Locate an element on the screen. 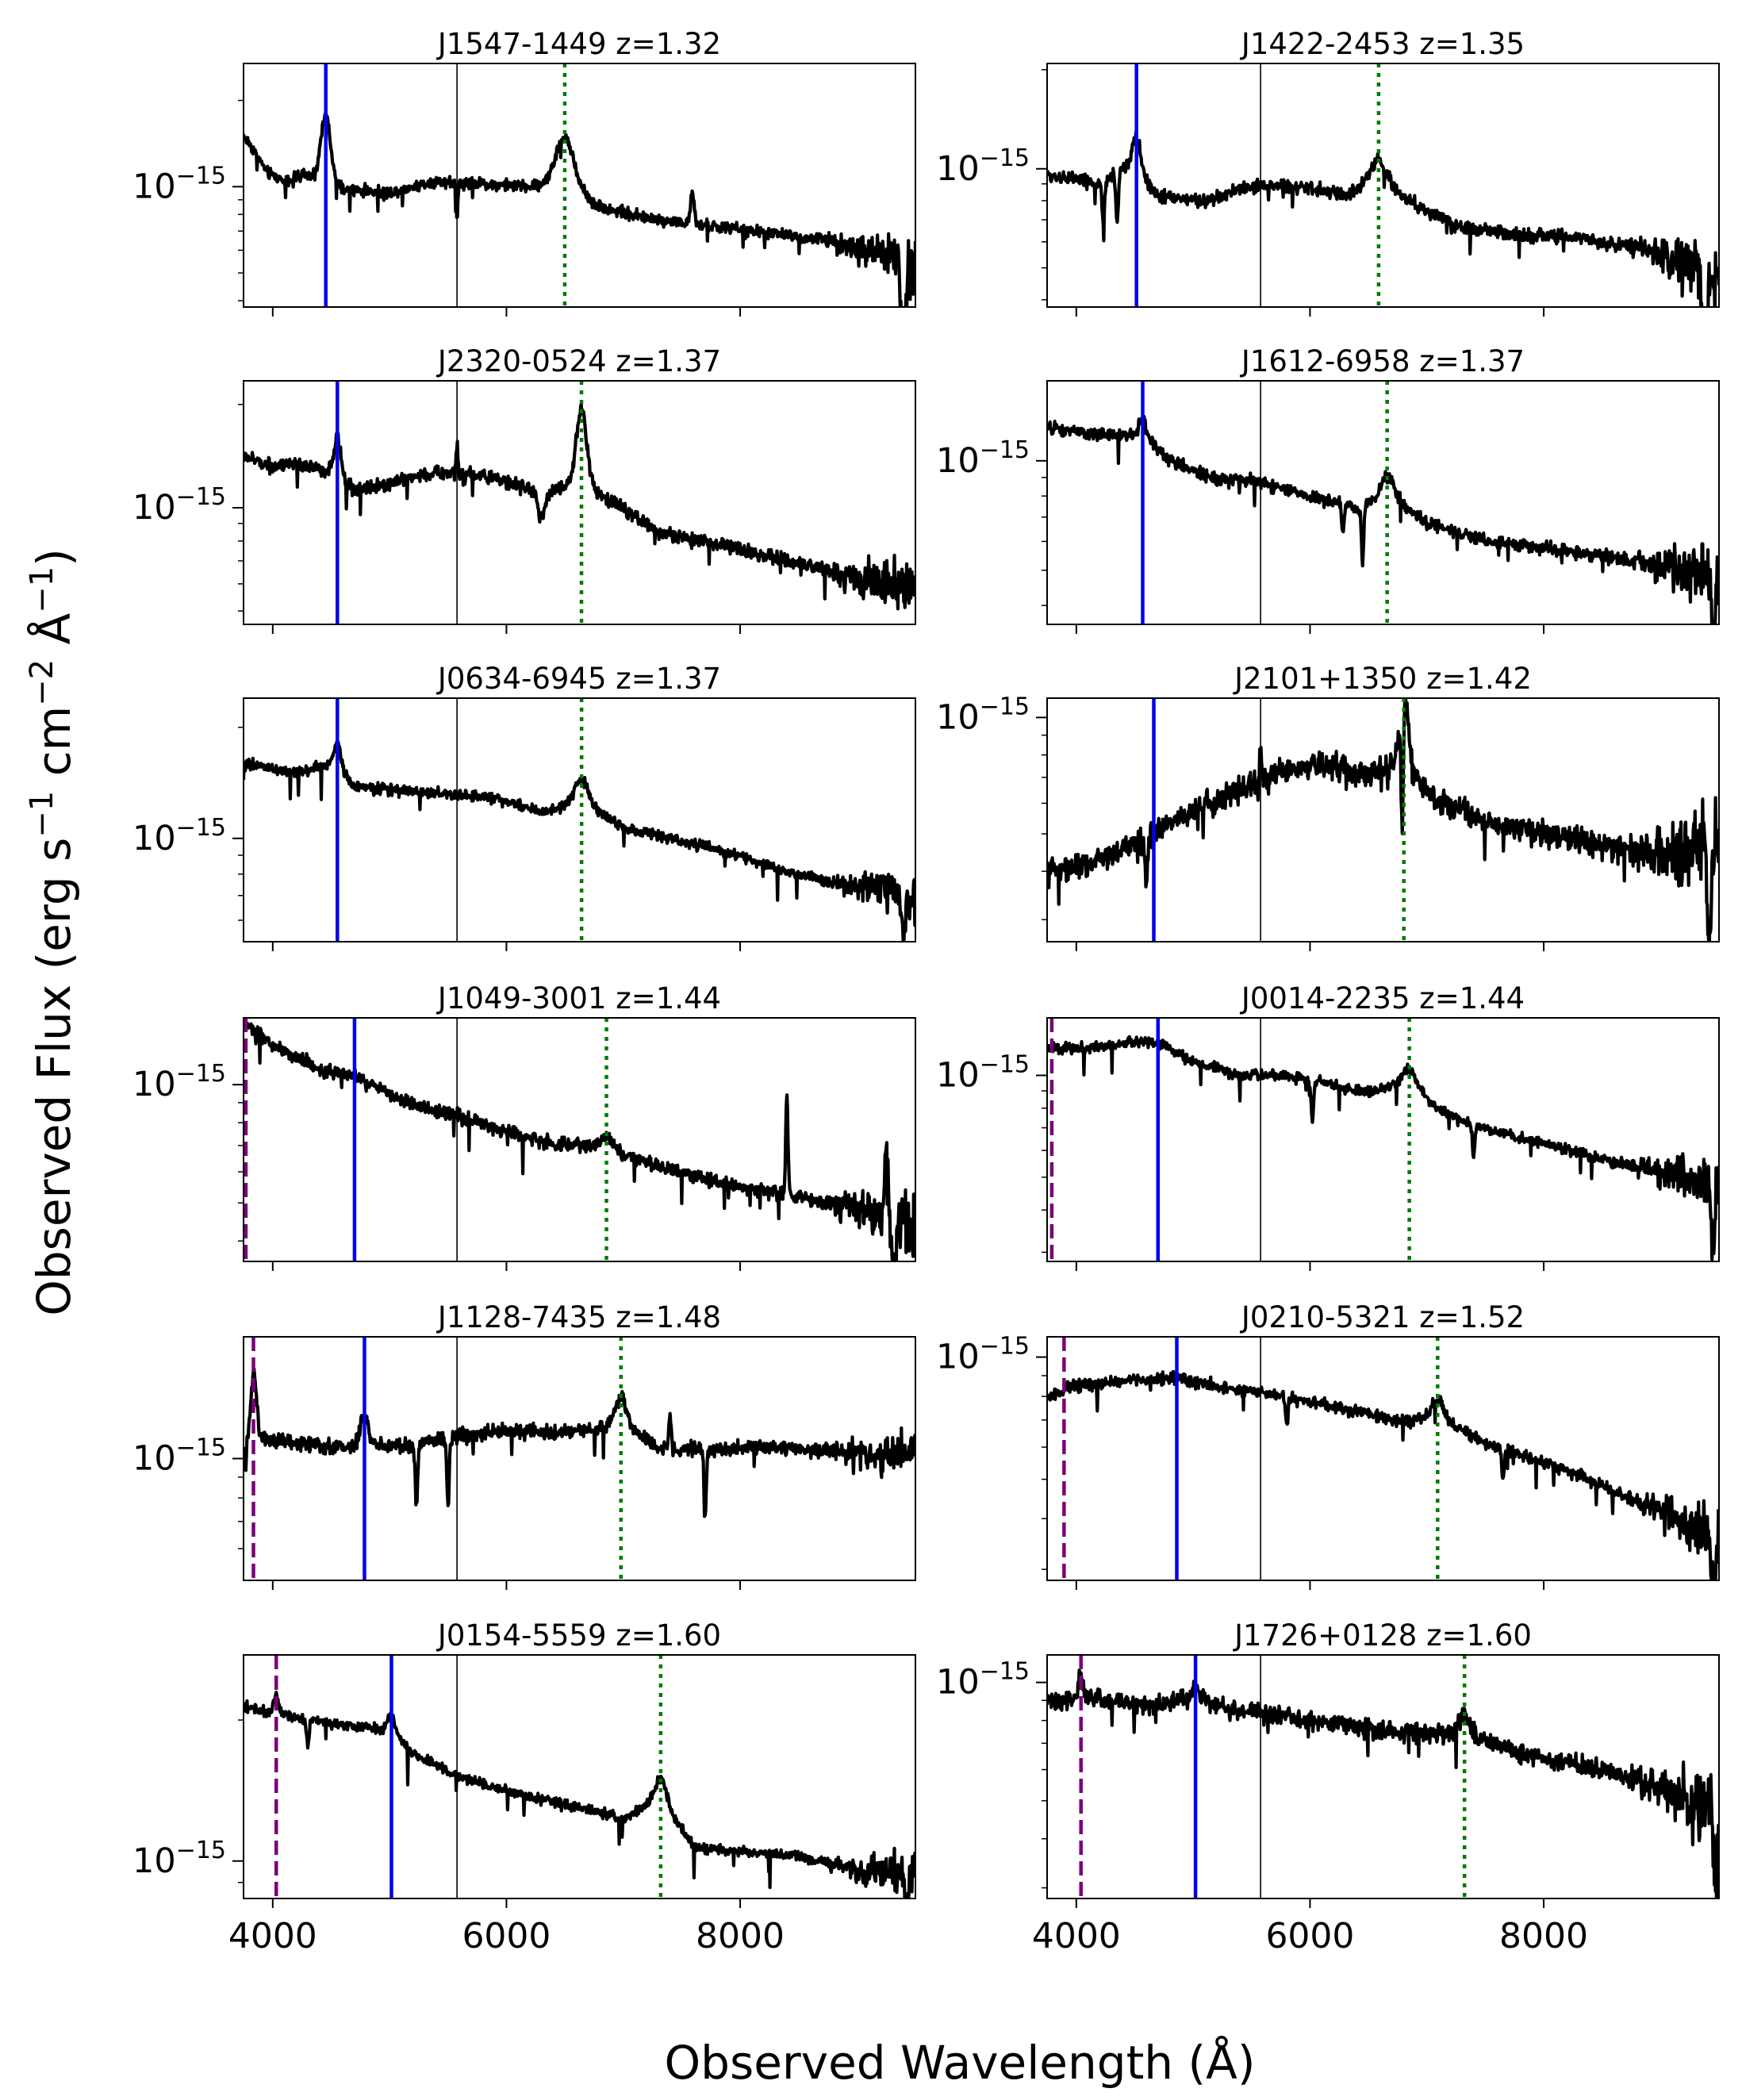  panel-7: J1049-3001 z=1.44 10−15 is located at coordinates (524, 1126).